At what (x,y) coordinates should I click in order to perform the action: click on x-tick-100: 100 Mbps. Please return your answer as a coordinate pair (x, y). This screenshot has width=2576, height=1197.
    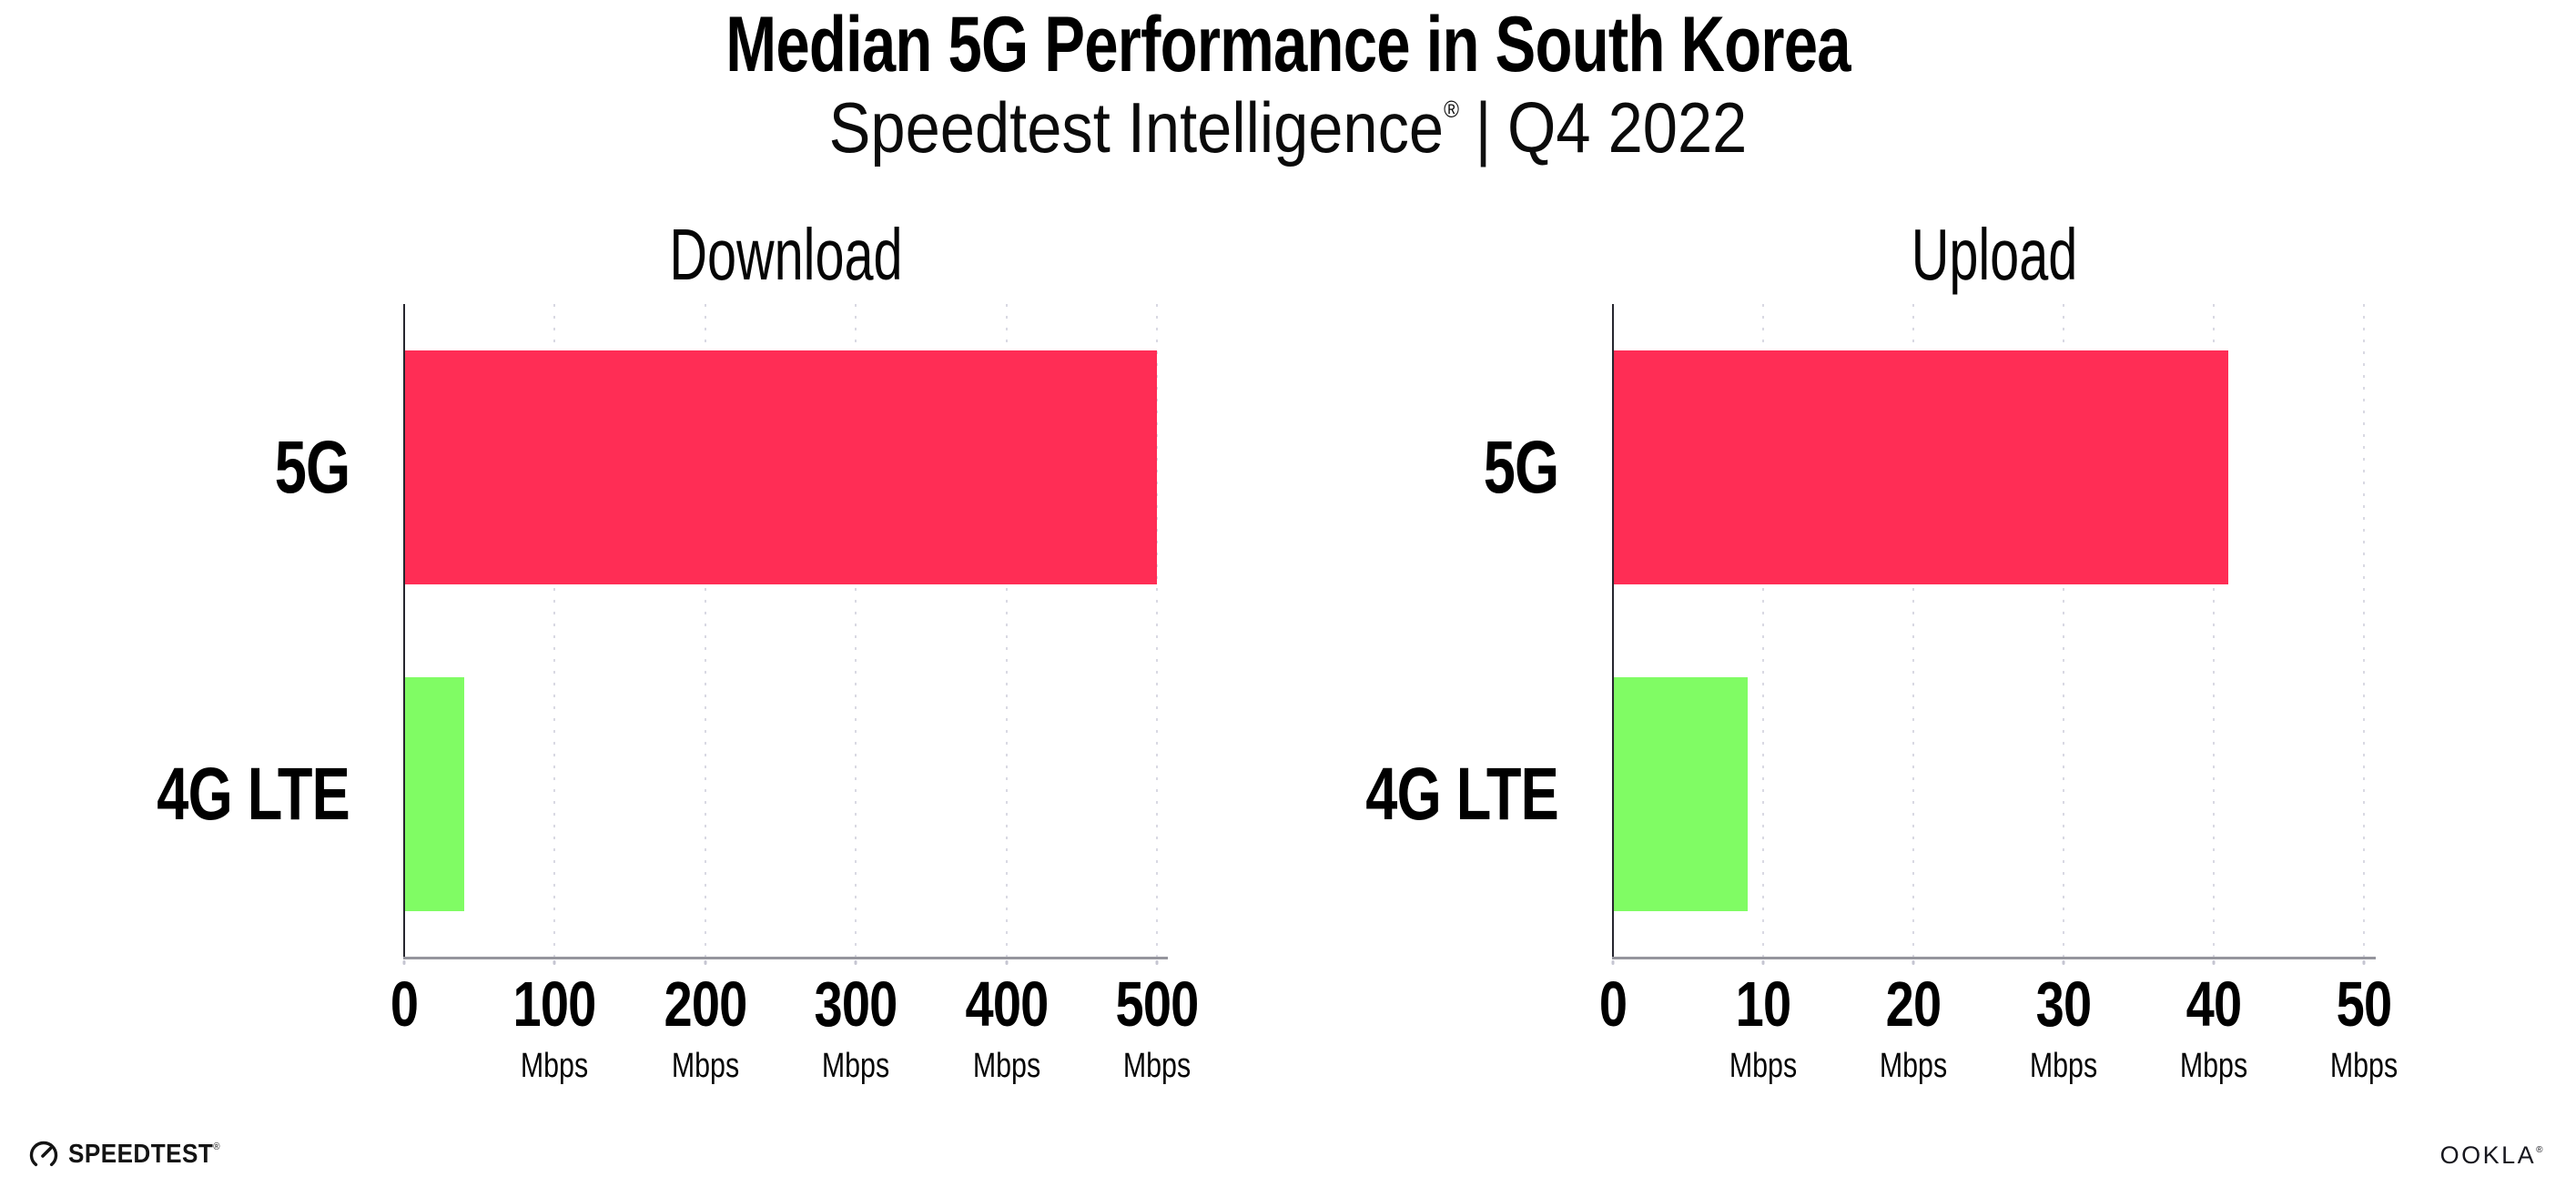
    Looking at the image, I should click on (554, 1027).